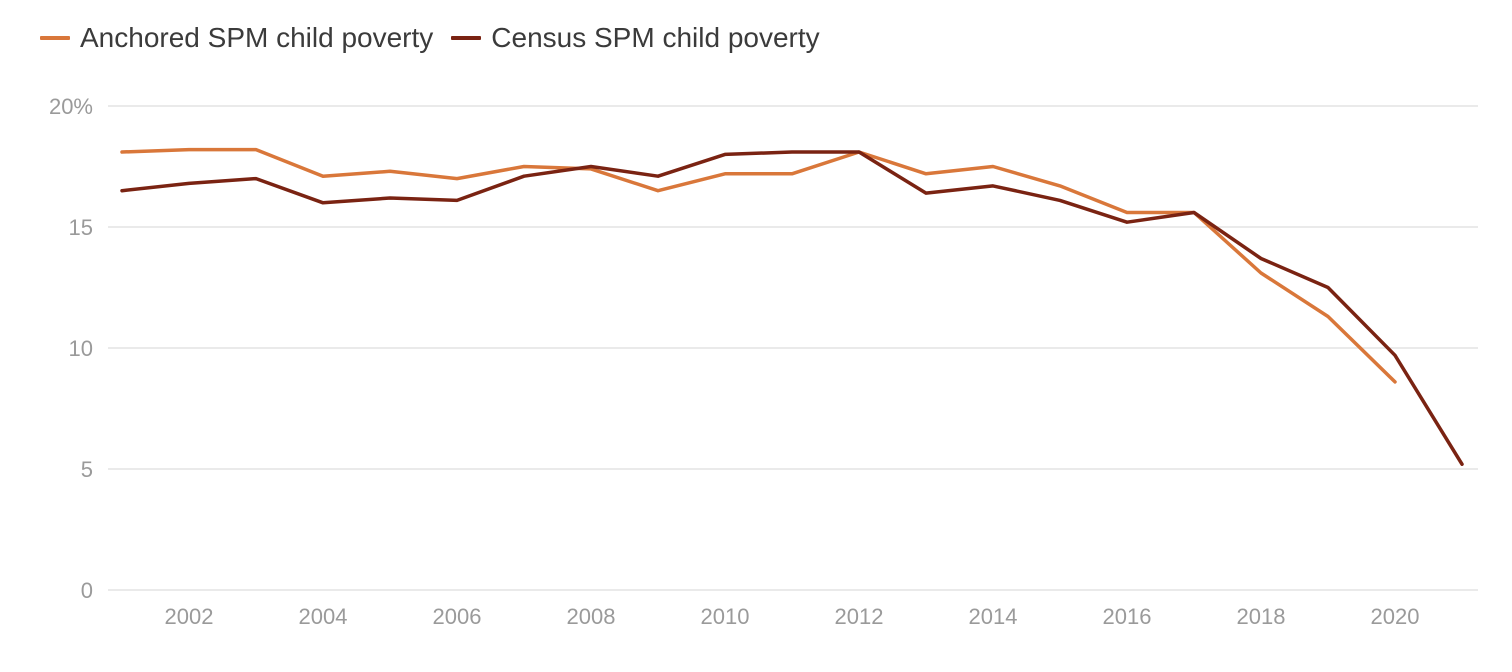  I want to click on x-tick-label: 2014, so click(993, 616).